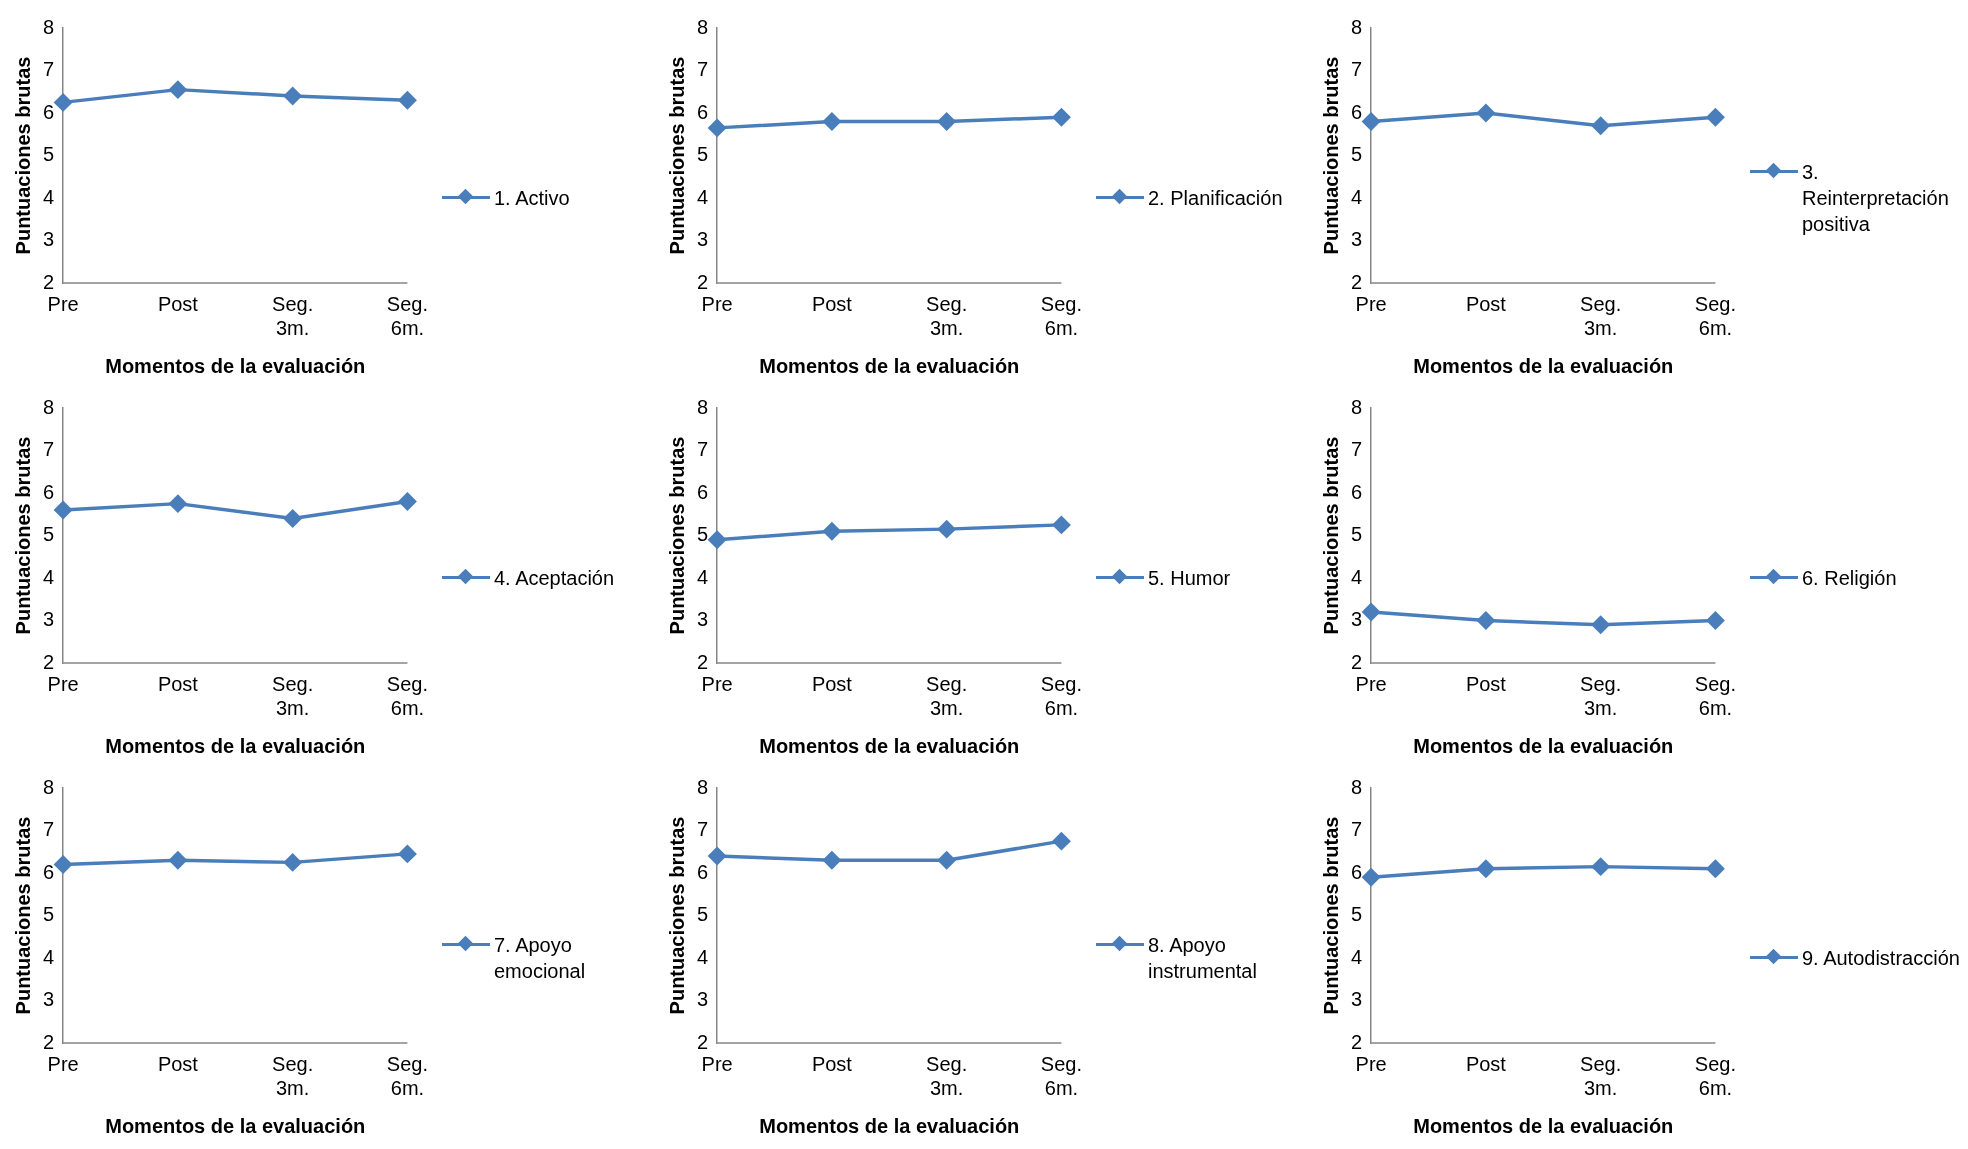 The height and width of the screenshot is (1149, 1968). I want to click on legend-label: 9. Autodistracción, so click(1881, 958).